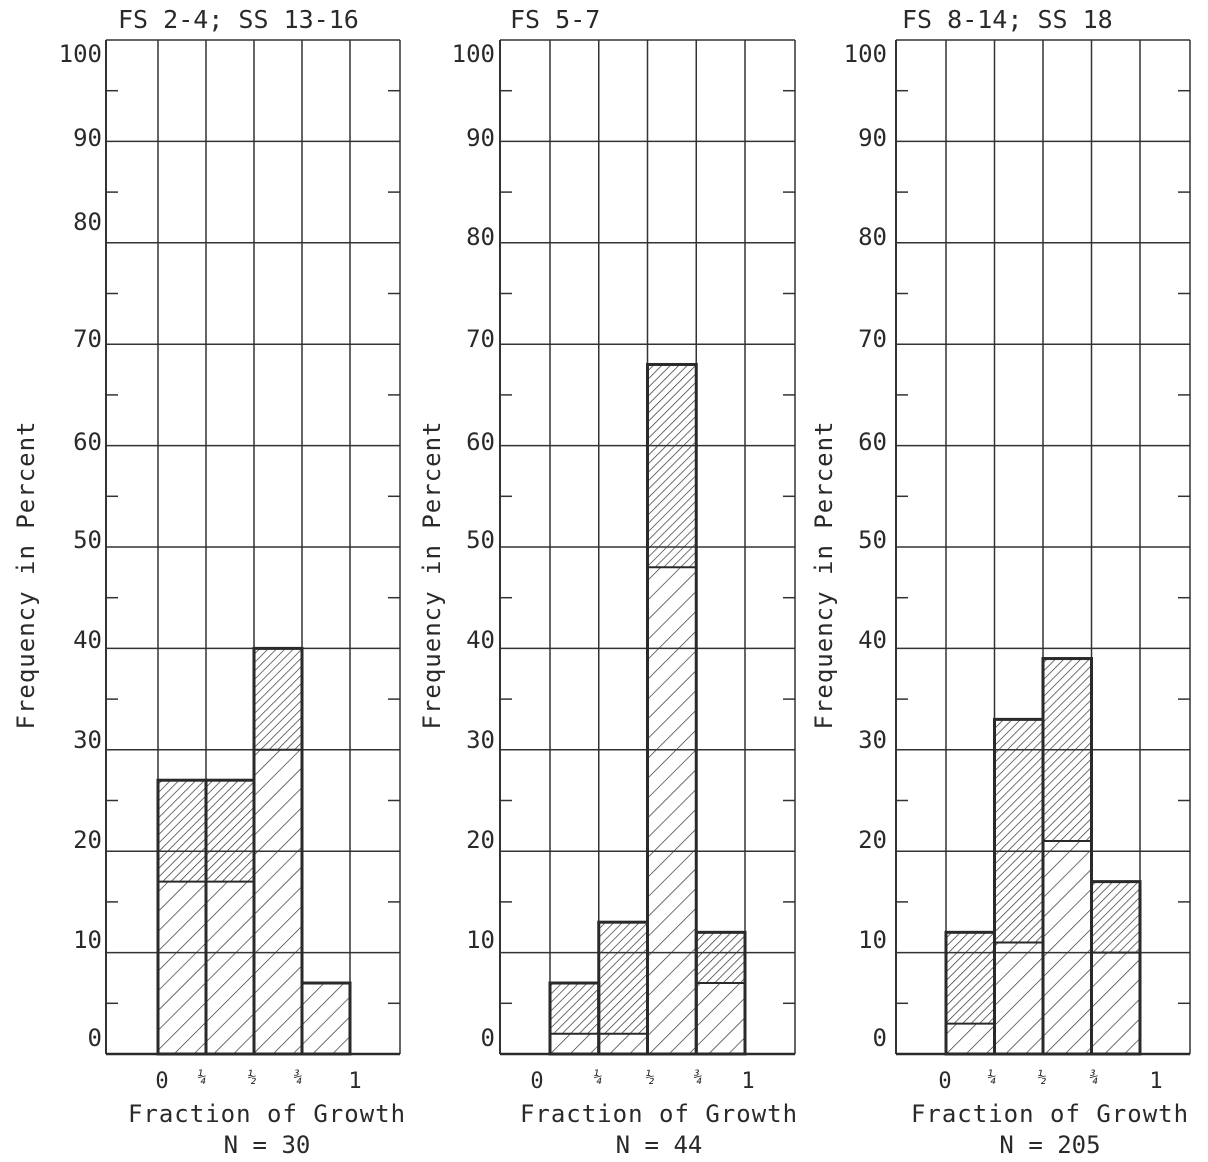  I want to click on panel-3-xlabel: Fraction of Growth, so click(1050, 1114).